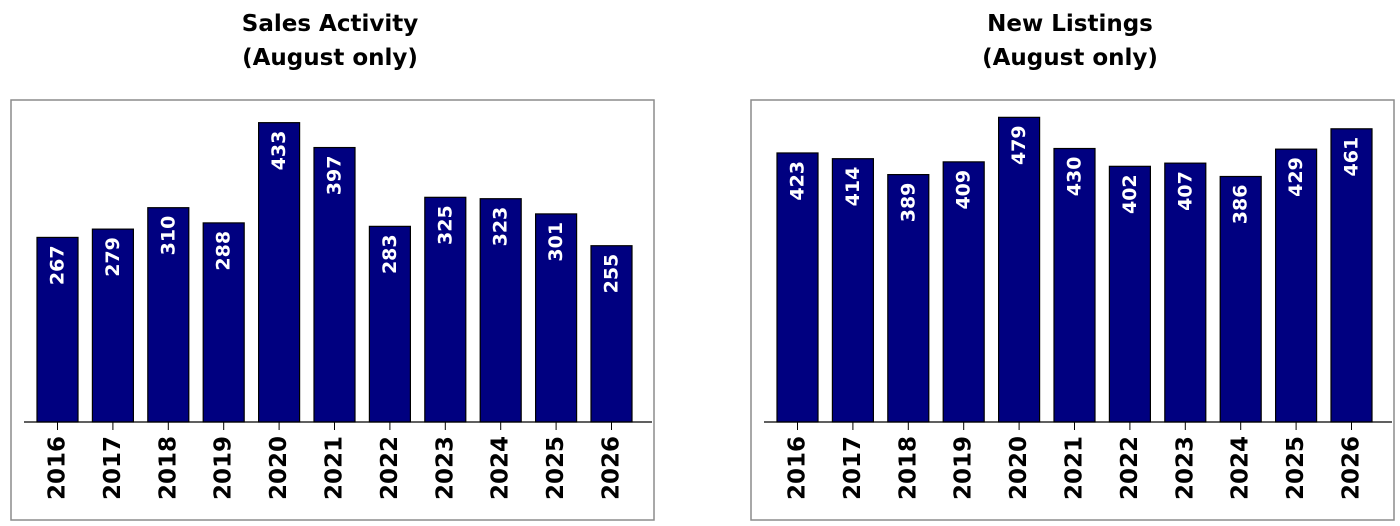  I want to click on bar-value-label: 429, so click(1296, 177).